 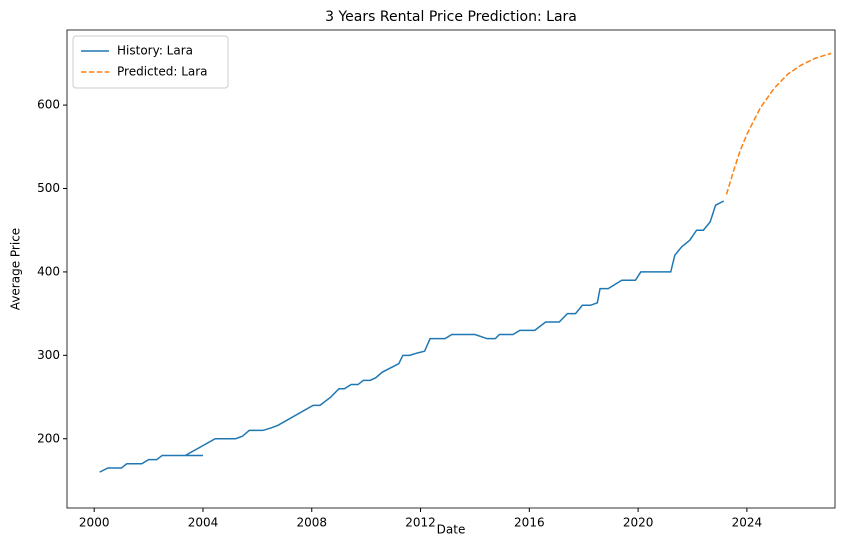 What do you see at coordinates (529, 523) in the screenshot?
I see `x-tick-label: 2016` at bounding box center [529, 523].